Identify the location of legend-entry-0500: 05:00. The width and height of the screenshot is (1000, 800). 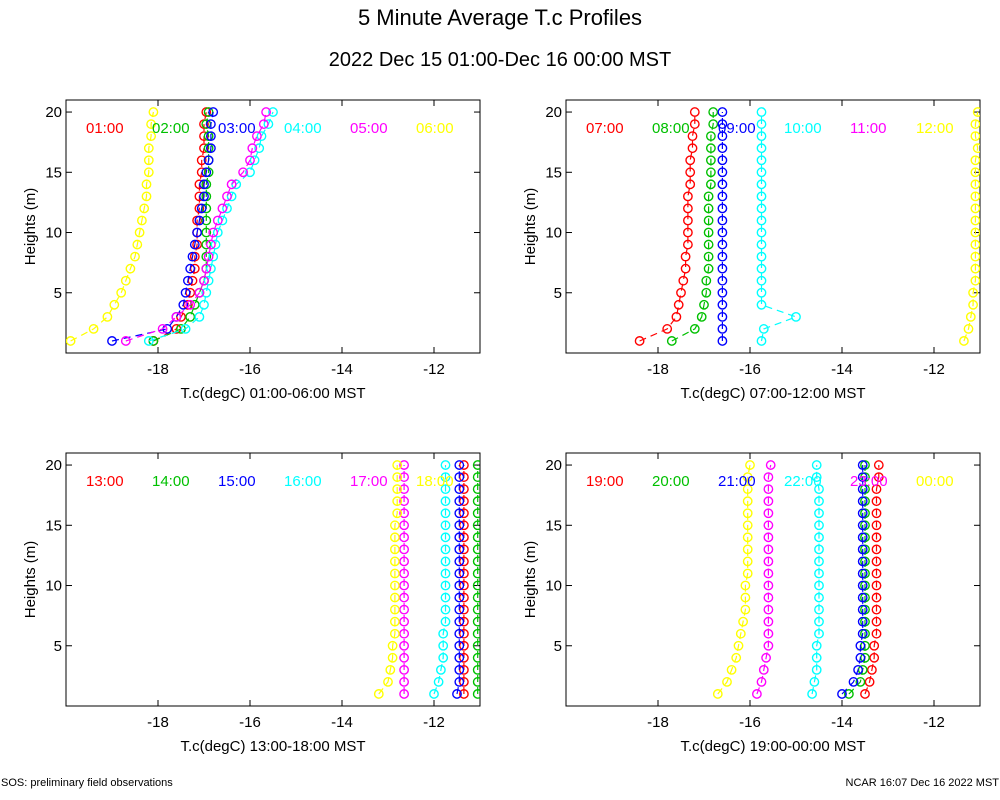
(369, 128).